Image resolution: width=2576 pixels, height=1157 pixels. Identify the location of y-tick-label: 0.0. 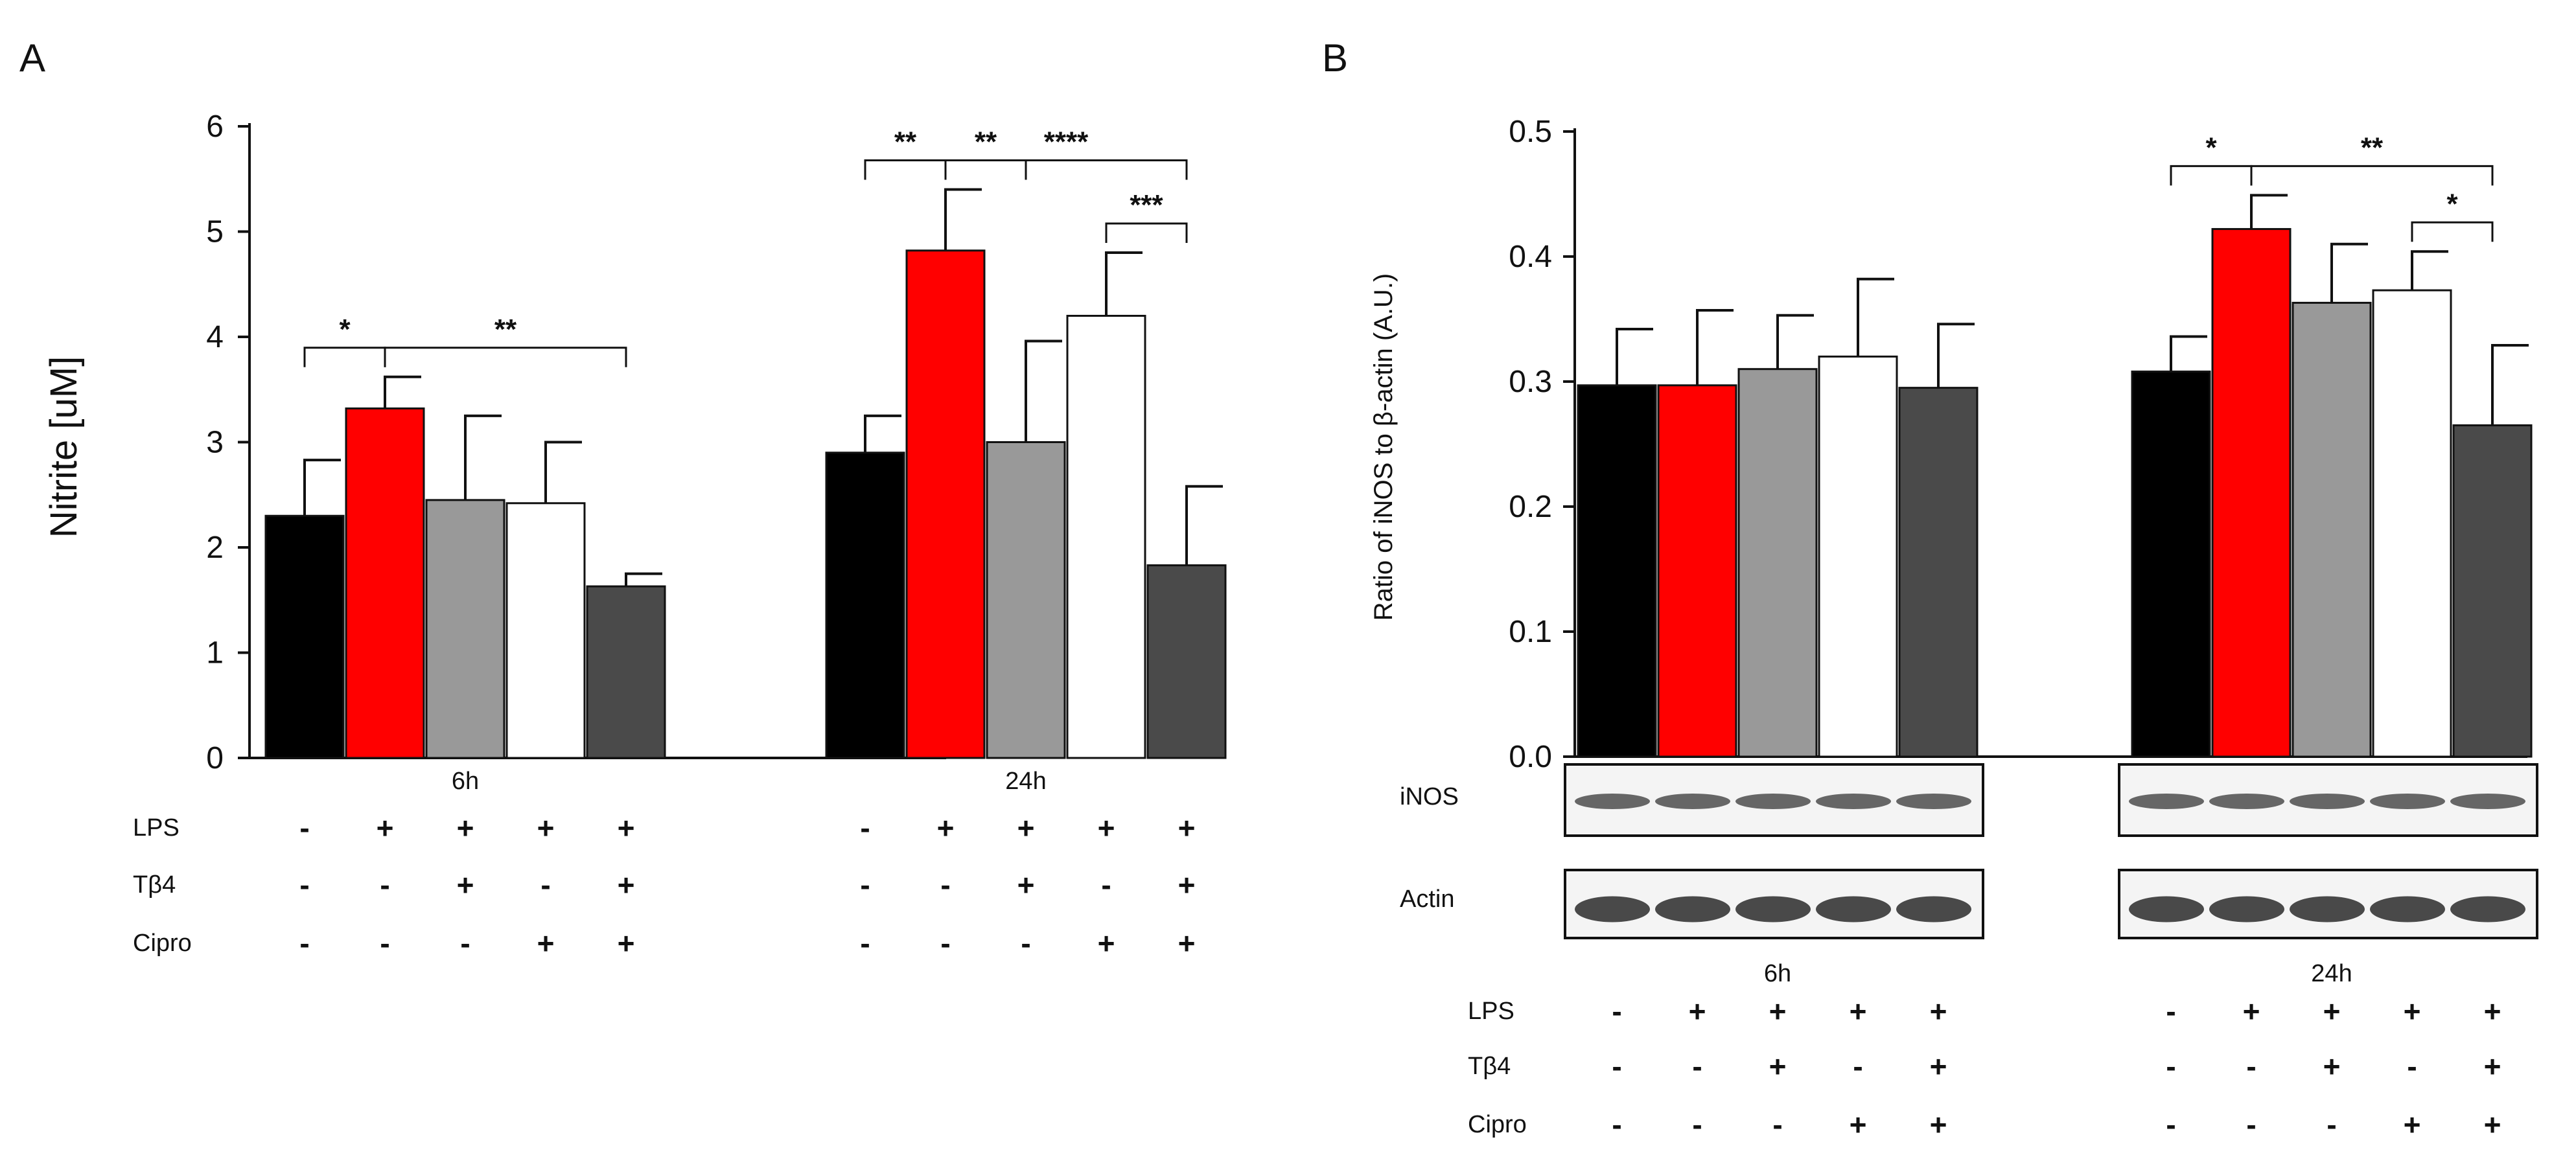
(1530, 757).